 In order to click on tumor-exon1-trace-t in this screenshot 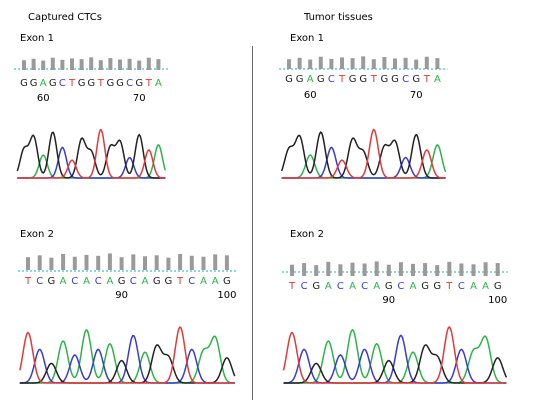, I will do `click(363, 153)`.